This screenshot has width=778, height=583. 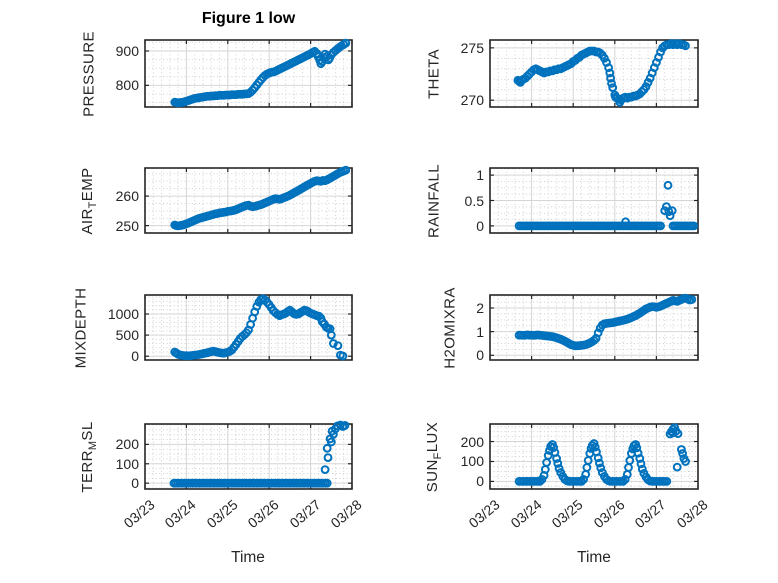 I want to click on figure-title: Figure 1 low, so click(x=248, y=18).